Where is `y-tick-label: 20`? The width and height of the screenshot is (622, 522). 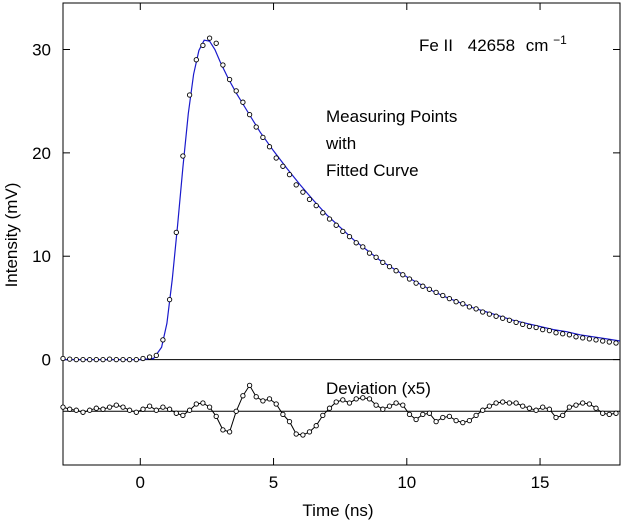
y-tick-label: 20 is located at coordinates (41, 153).